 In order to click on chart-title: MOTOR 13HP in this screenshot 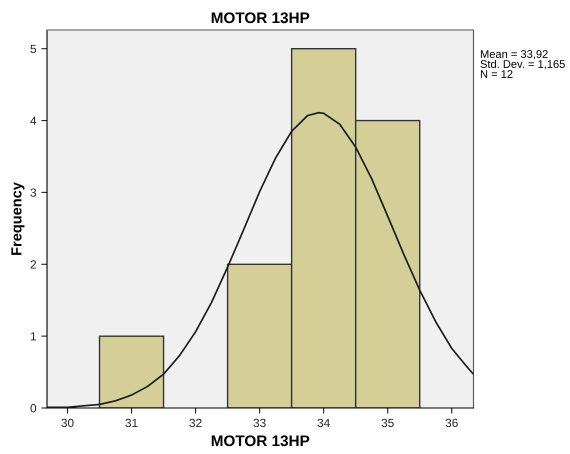, I will do `click(261, 18)`.